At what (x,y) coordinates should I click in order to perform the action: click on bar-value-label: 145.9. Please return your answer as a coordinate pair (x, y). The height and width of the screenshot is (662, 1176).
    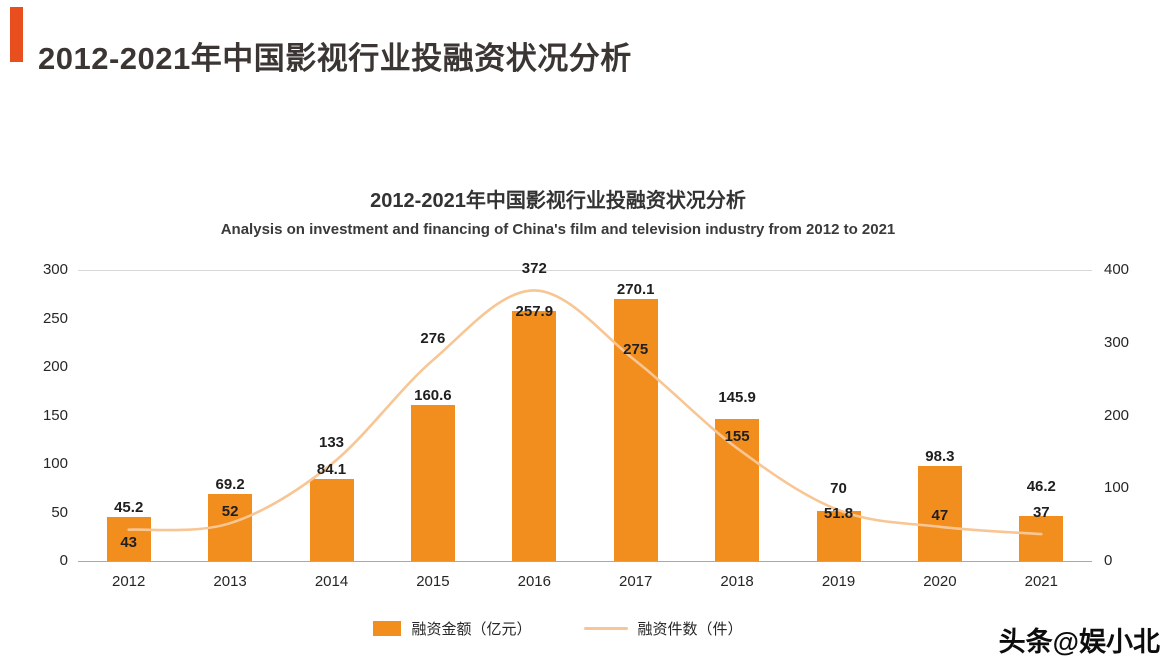
    Looking at the image, I should click on (737, 398).